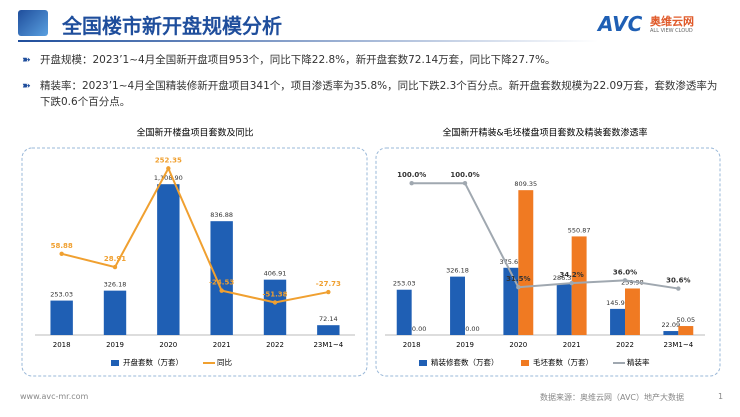 Image resolution: width=740 pixels, height=417 pixels. I want to click on value-label: 145.93, so click(617, 303).